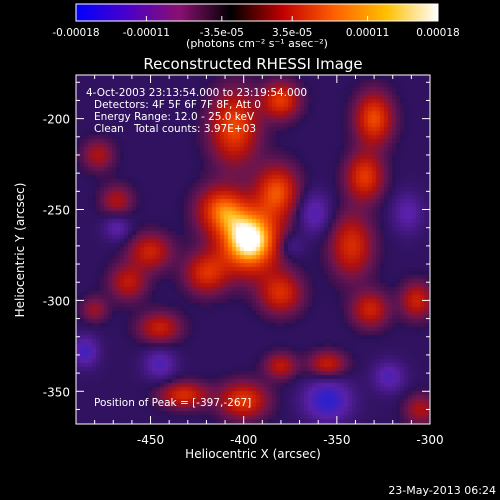 This screenshot has height=500, width=500. Describe the element at coordinates (56, 392) in the screenshot. I see `y-tick-label: -350` at that location.